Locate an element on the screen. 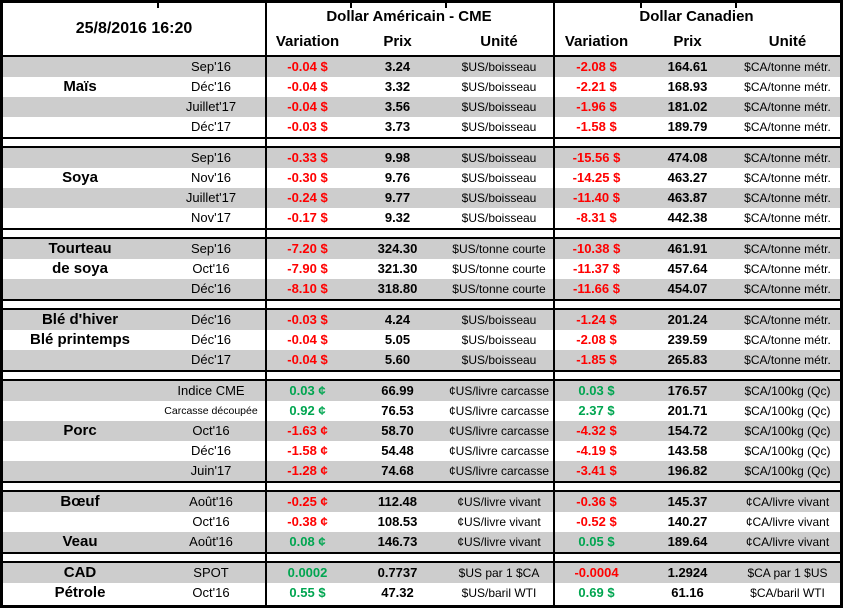  ca-price: 457.64 is located at coordinates (687, 268).